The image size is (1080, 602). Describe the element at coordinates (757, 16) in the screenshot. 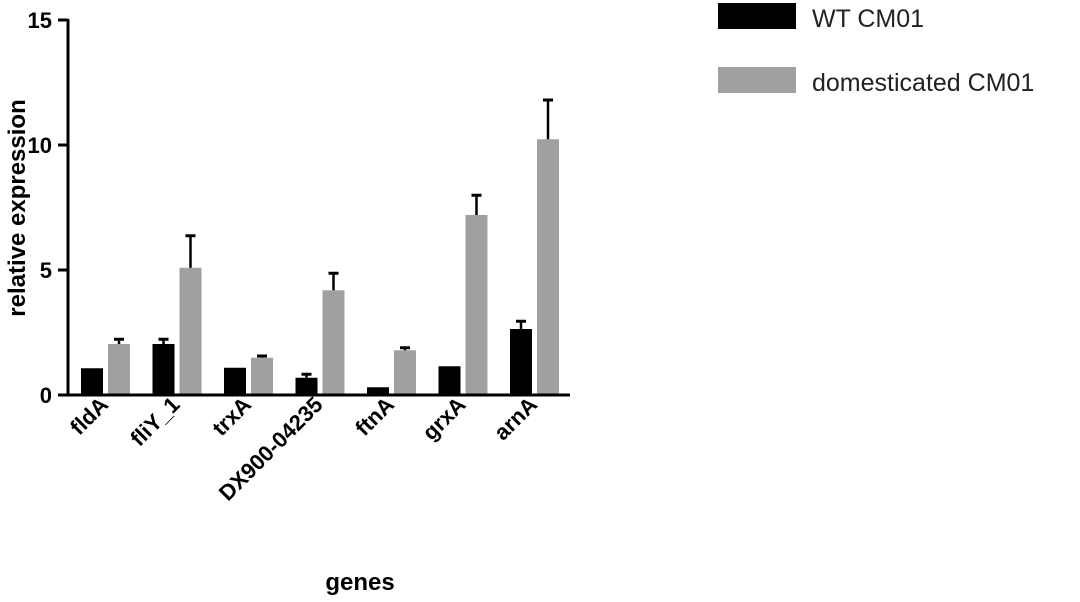

I see `legend-swatch-wt` at that location.